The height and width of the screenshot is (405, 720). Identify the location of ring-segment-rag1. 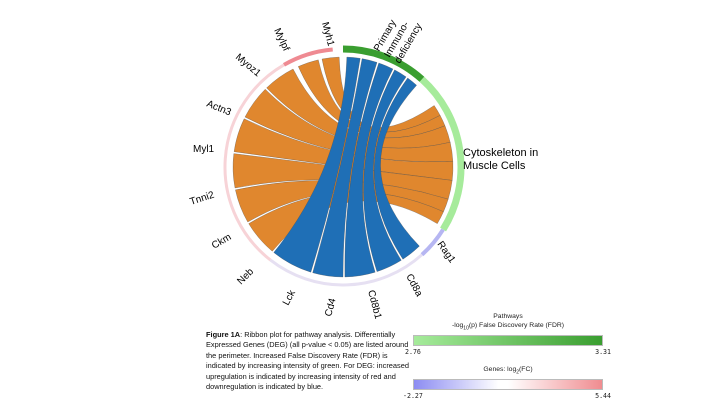
(432, 242).